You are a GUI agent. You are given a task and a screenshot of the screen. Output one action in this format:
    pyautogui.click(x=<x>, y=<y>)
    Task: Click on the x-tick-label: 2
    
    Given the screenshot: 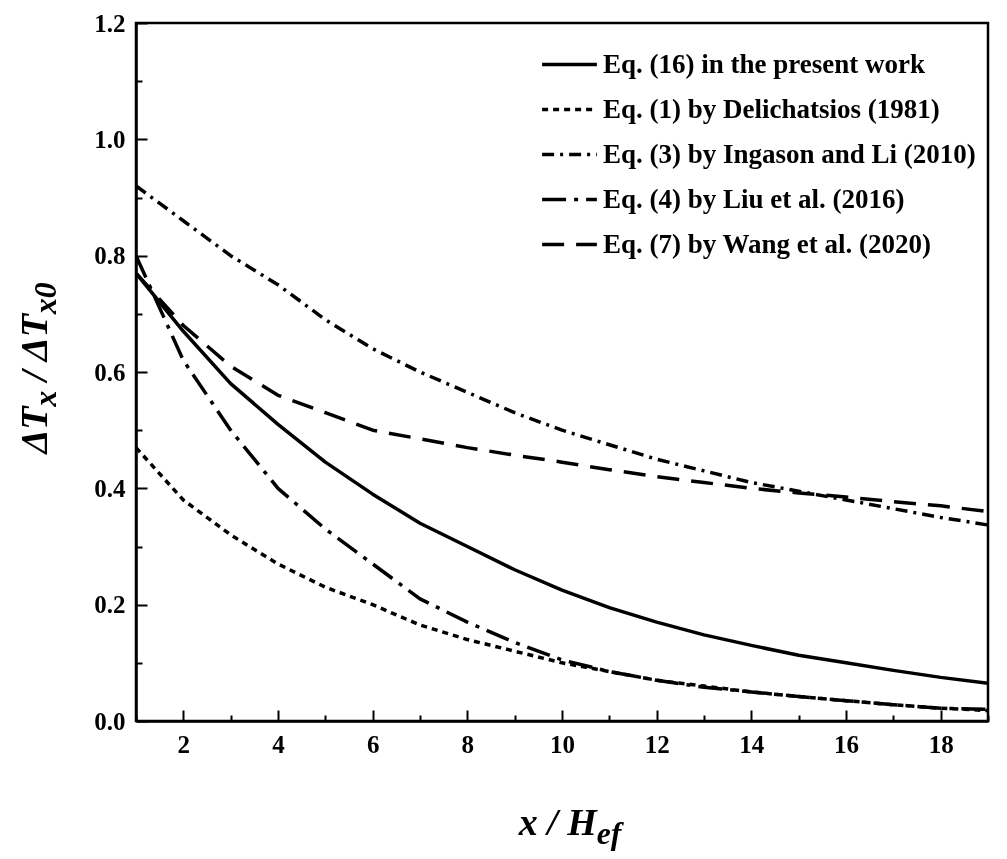 What is the action you would take?
    pyautogui.click(x=184, y=744)
    